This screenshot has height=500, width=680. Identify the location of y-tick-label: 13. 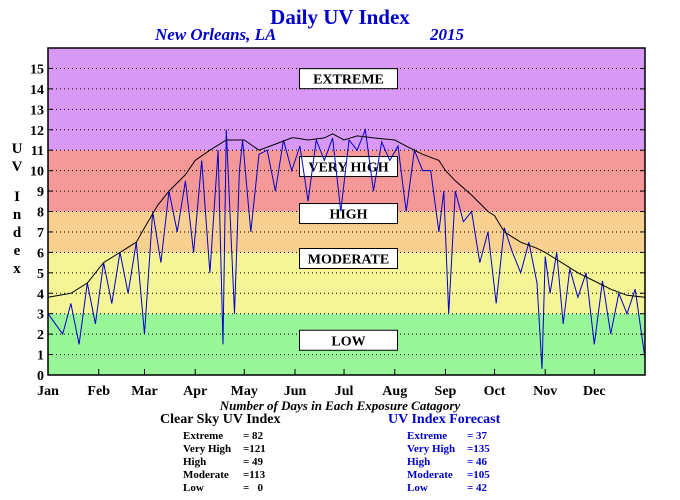
(37, 110).